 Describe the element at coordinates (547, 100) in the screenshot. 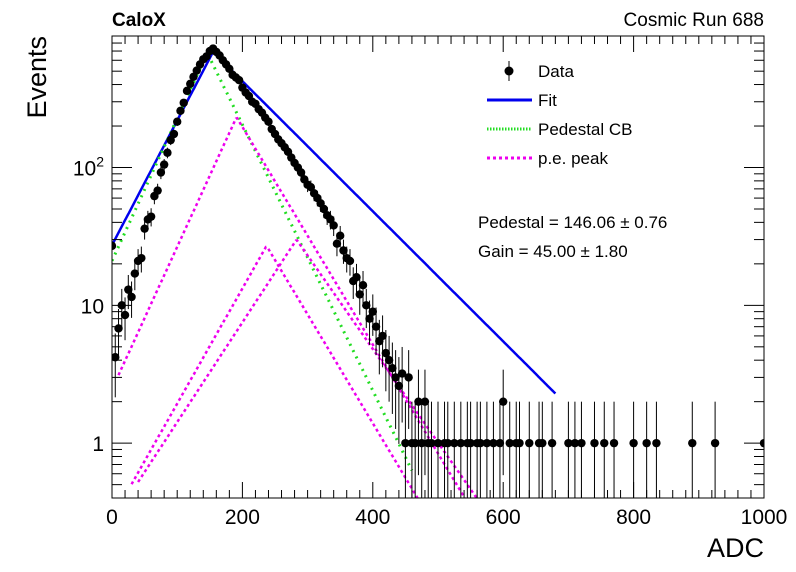

I see `legend-label: Fit` at that location.